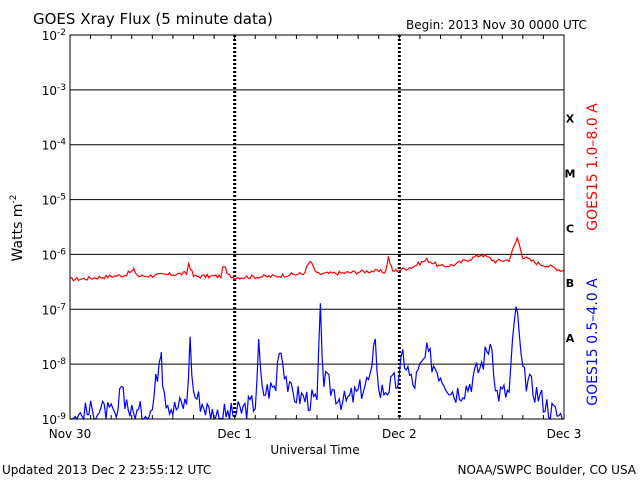 The height and width of the screenshot is (480, 640). Describe the element at coordinates (54, 227) in the screenshot. I see `y-tick-labels: 10-210-310-410-510-610-710-810-9` at that location.